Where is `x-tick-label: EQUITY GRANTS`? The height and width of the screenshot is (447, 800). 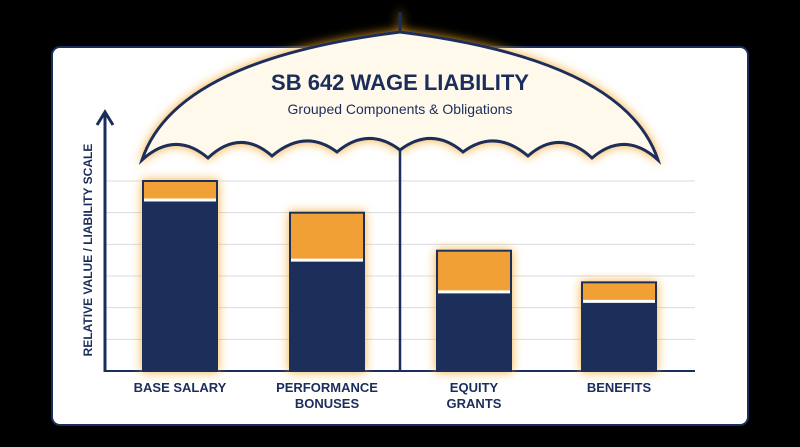
x-tick-label: EQUITY GRANTS is located at coordinates (474, 395).